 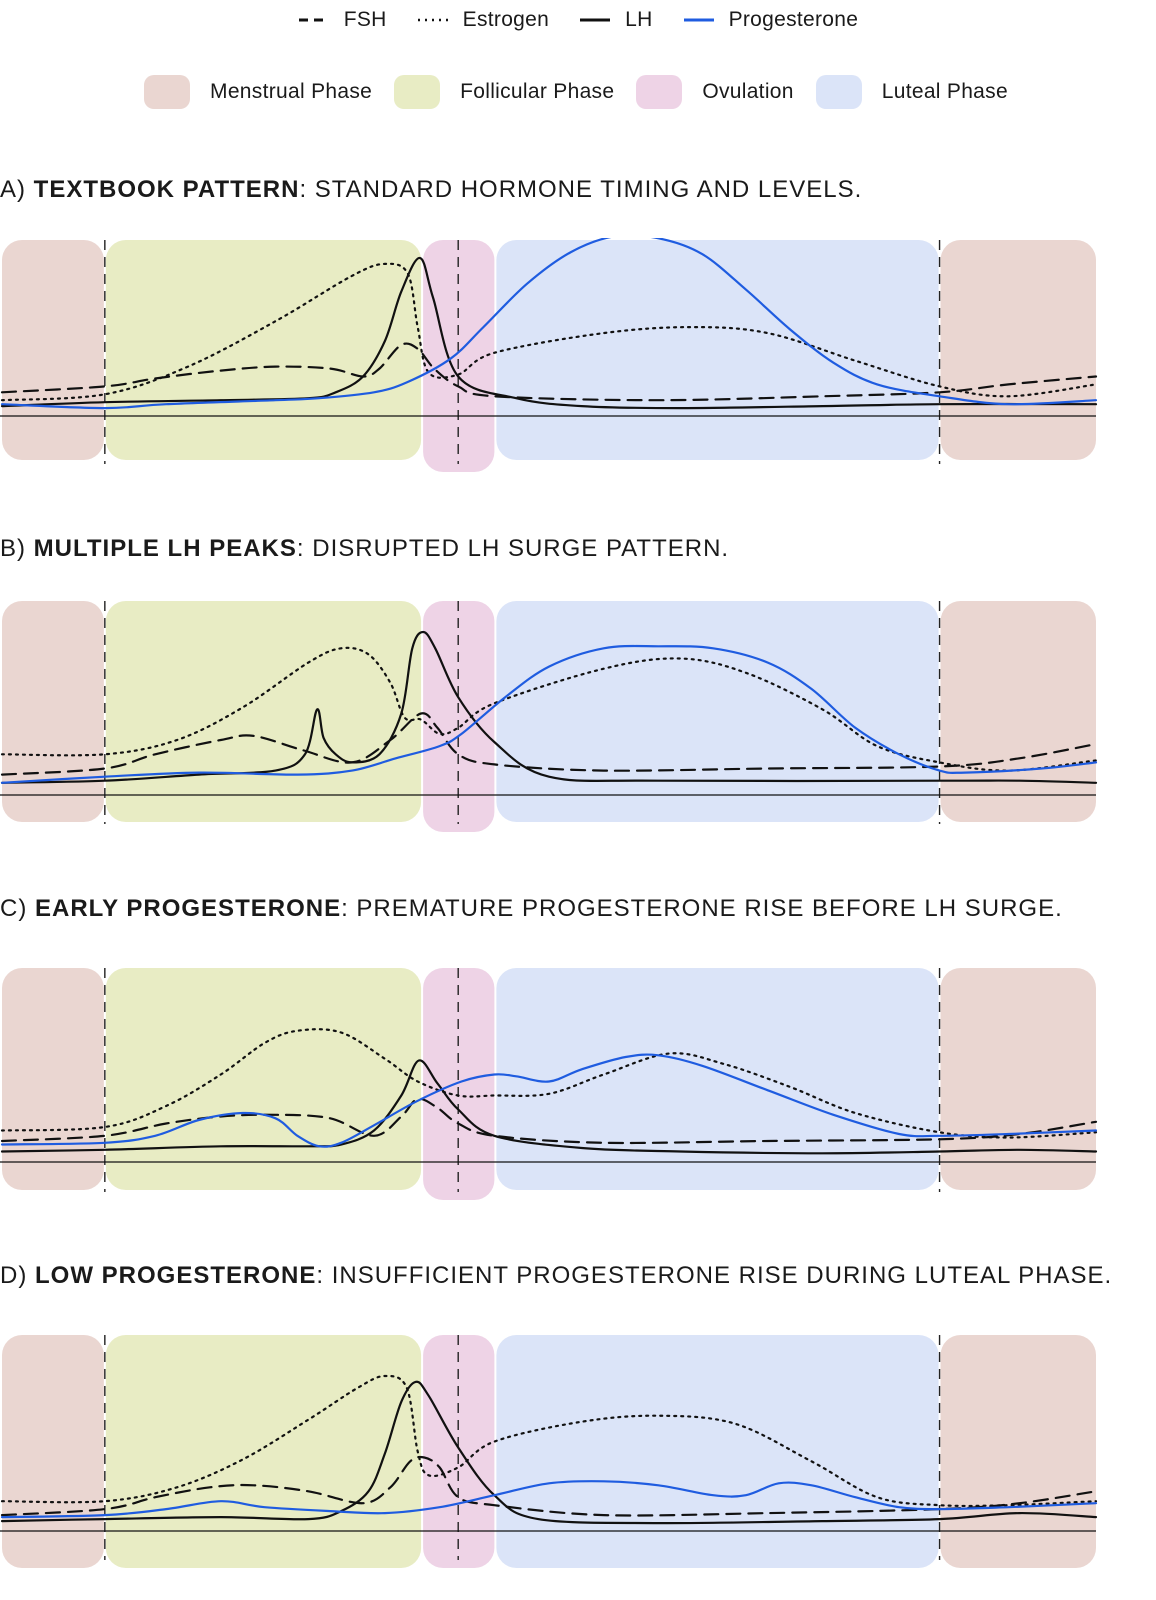 What do you see at coordinates (581, 189) in the screenshot?
I see `panel-title-rest: : STANDARD HORMONE TIMING AND LEVELS.` at bounding box center [581, 189].